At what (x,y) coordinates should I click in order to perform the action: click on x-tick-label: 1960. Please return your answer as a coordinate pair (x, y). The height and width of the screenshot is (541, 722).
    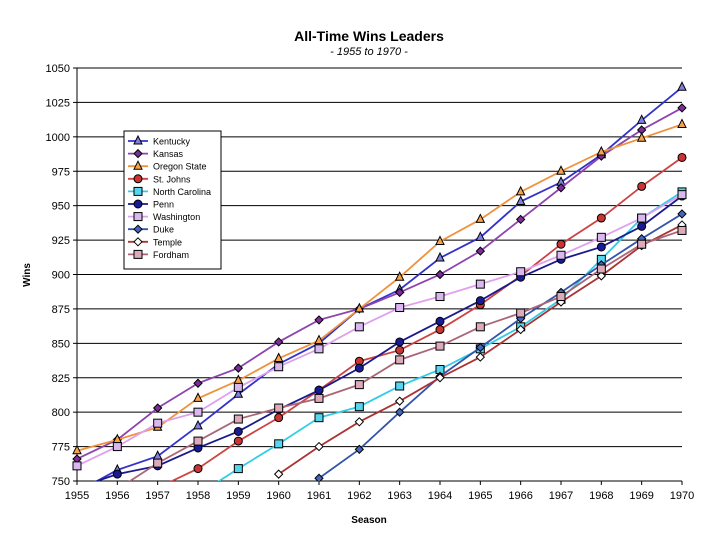
    Looking at the image, I should click on (278, 496).